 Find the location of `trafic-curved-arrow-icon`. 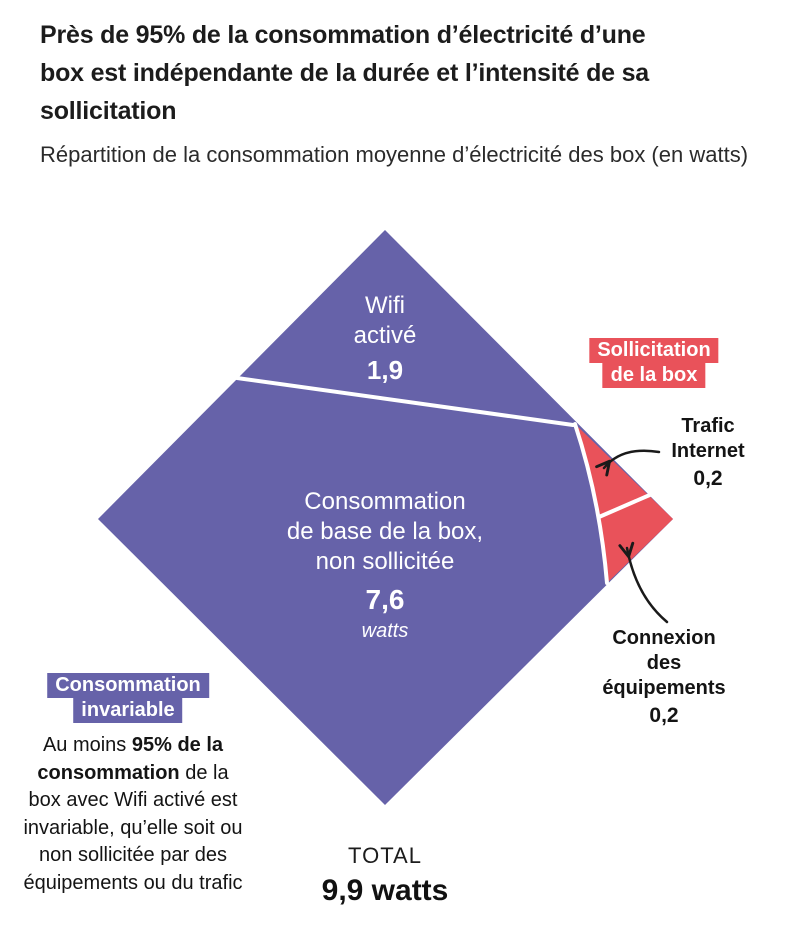

trafic-curved-arrow-icon is located at coordinates (628, 463).